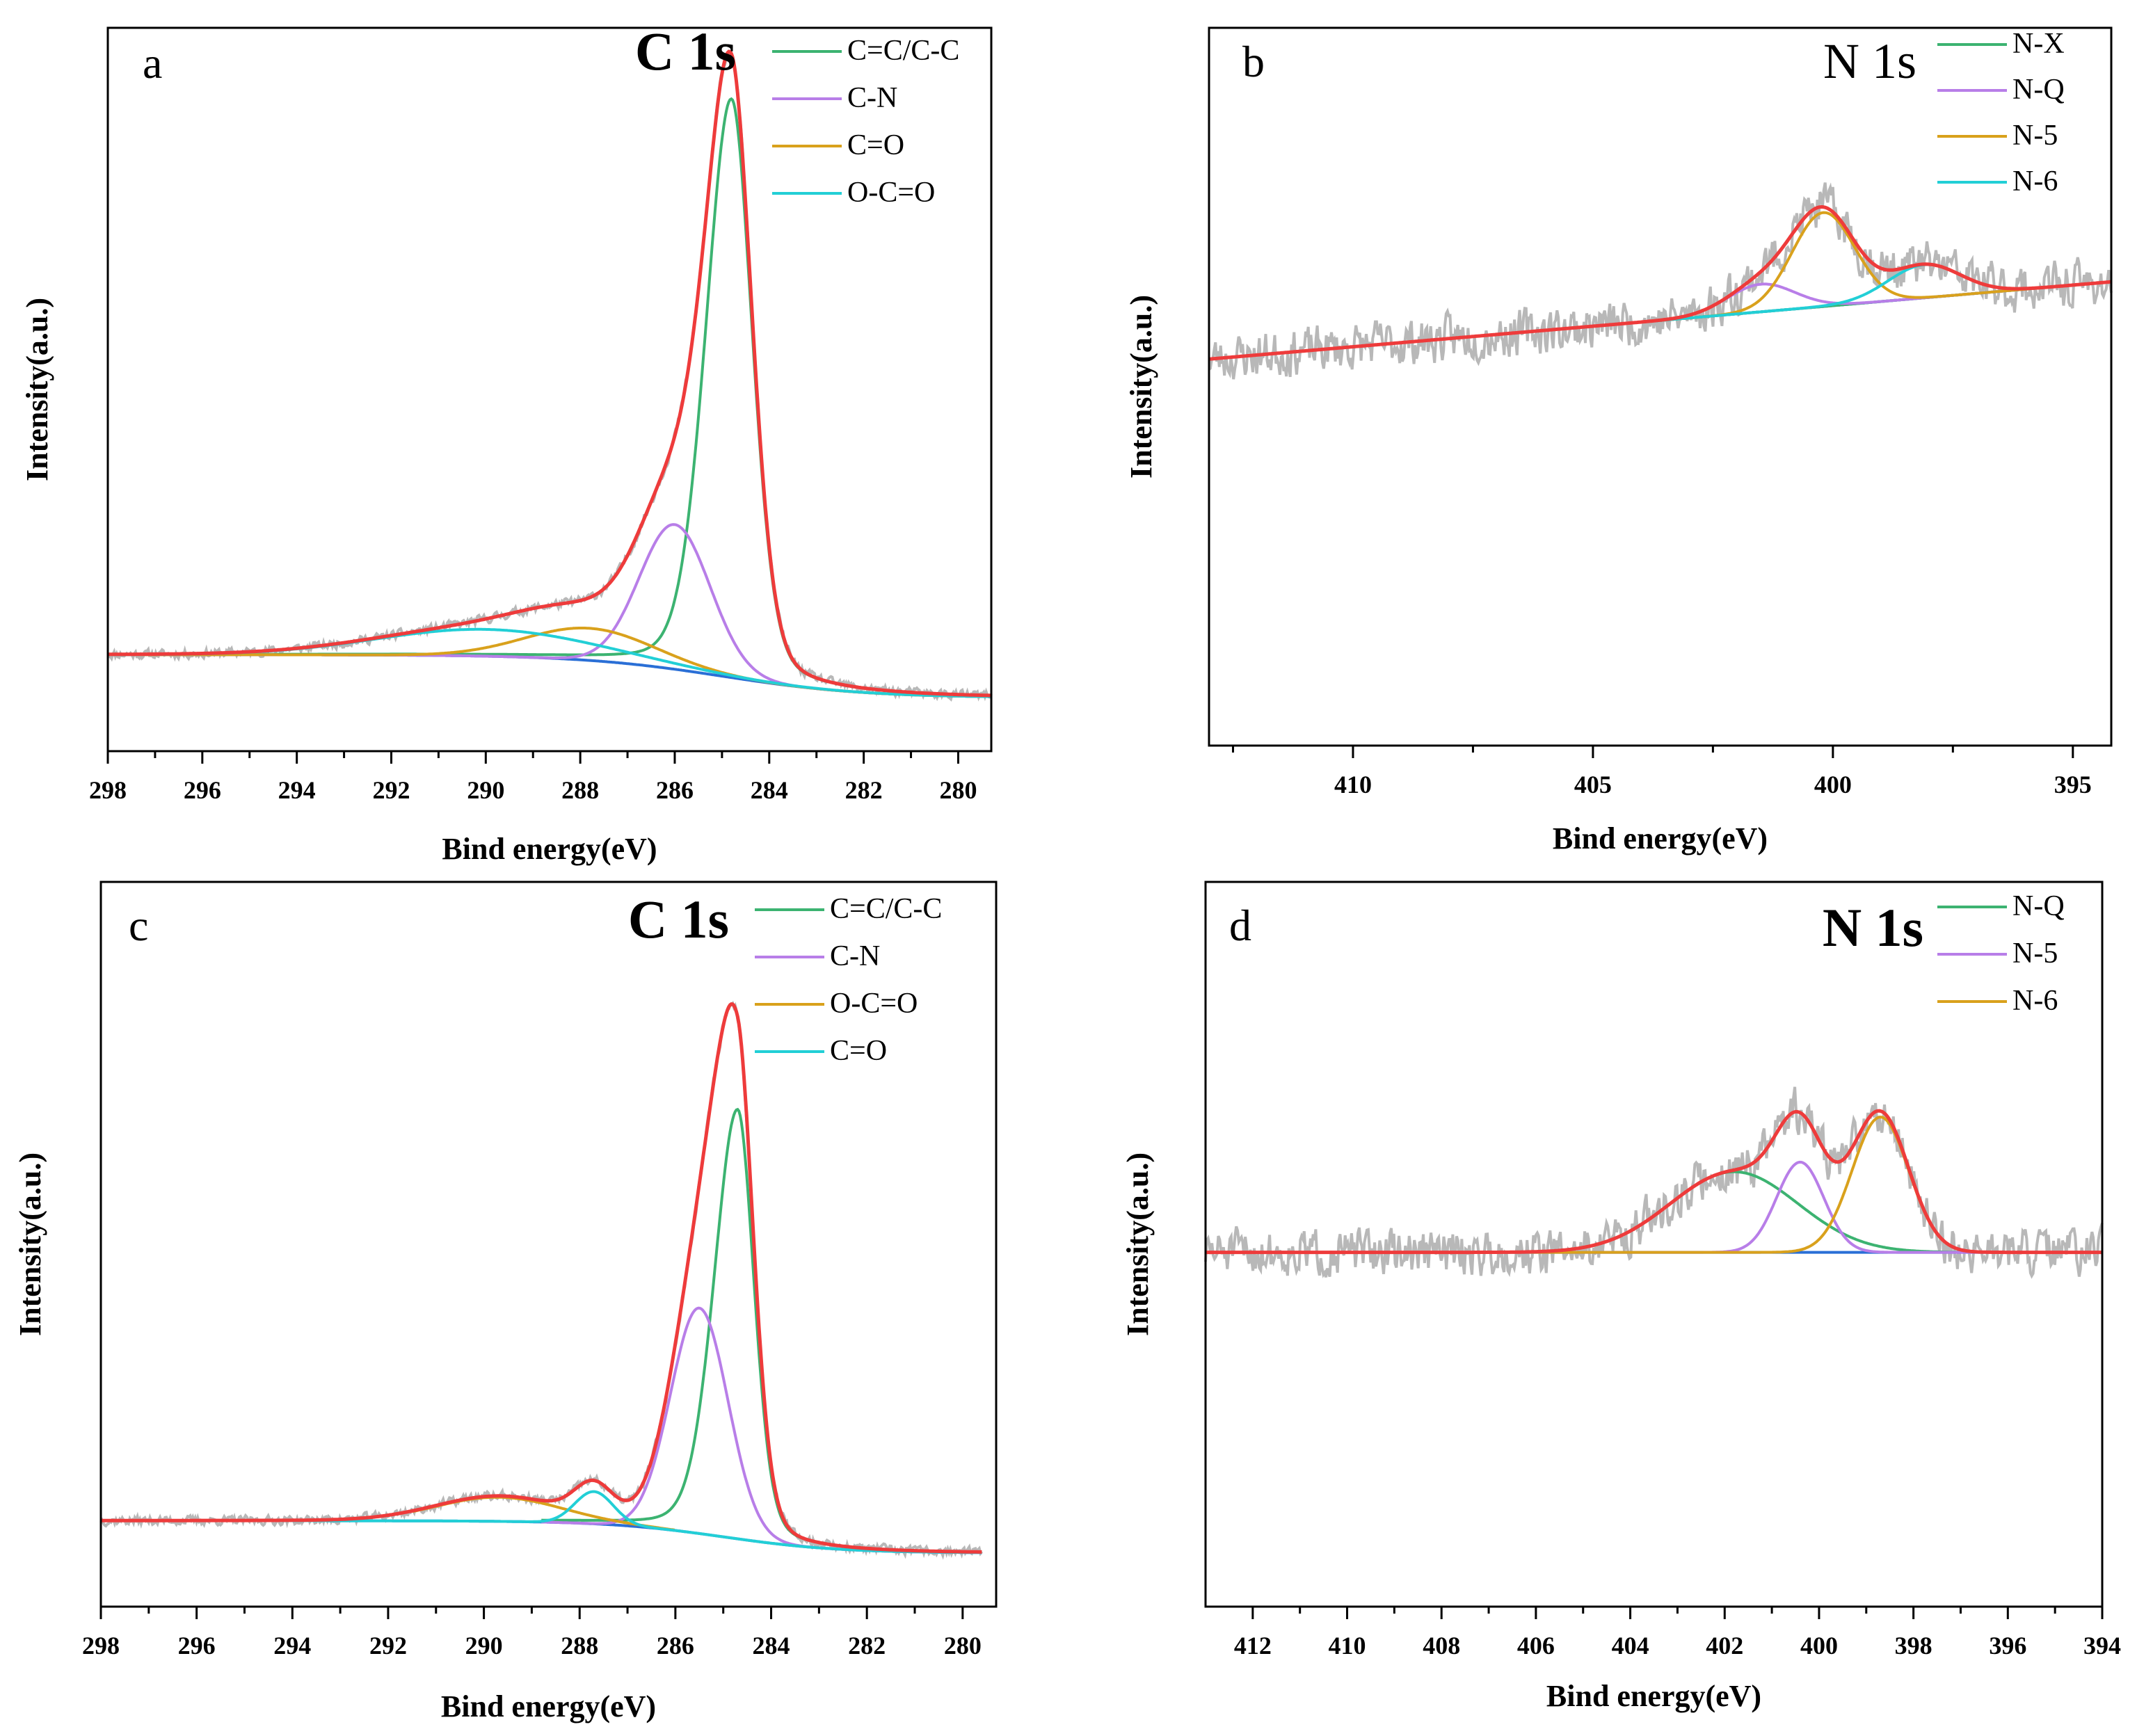  Describe the element at coordinates (1913, 1645) in the screenshot. I see `x-tick-label: 398` at that location.